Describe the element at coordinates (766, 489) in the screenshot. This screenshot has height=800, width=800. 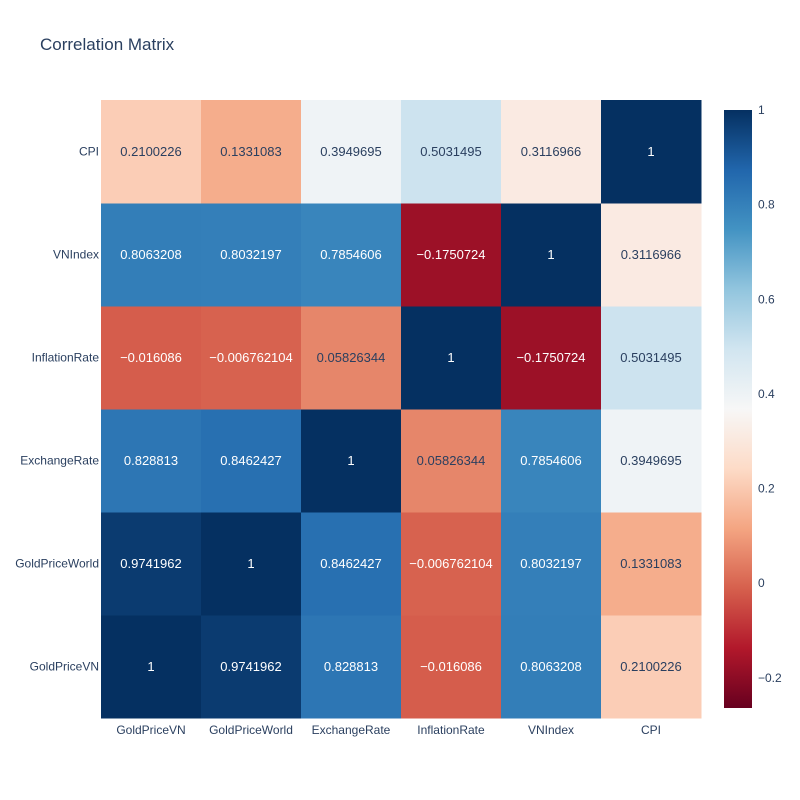
I see `colorbar-tick-label: 0.2` at that location.